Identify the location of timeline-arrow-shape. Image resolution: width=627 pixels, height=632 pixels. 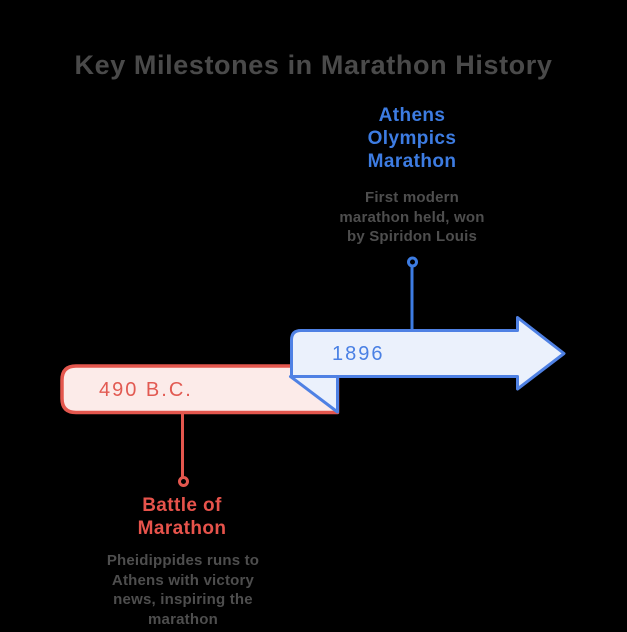
(428, 353).